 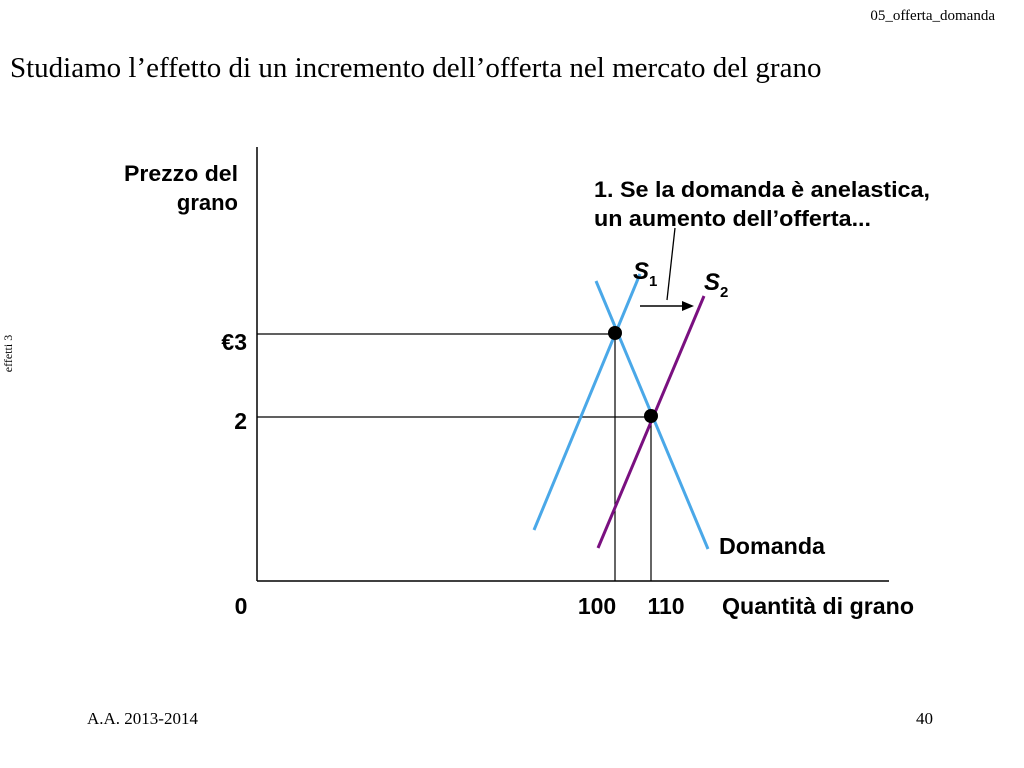 I want to click on price-low-label: 2, so click(x=240, y=421).